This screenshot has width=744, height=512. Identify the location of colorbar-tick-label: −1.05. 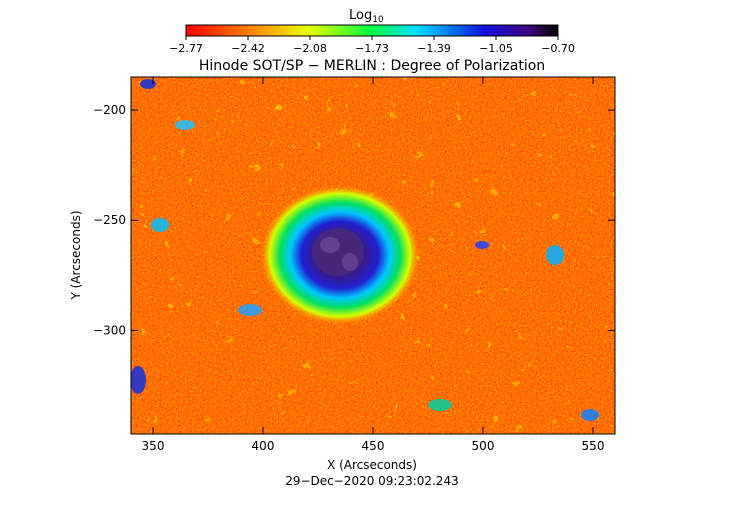
(496, 48).